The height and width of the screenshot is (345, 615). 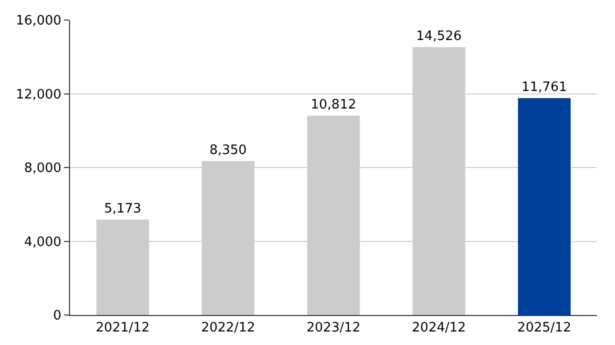 What do you see at coordinates (439, 36) in the screenshot?
I see `data-label: 14,526` at bounding box center [439, 36].